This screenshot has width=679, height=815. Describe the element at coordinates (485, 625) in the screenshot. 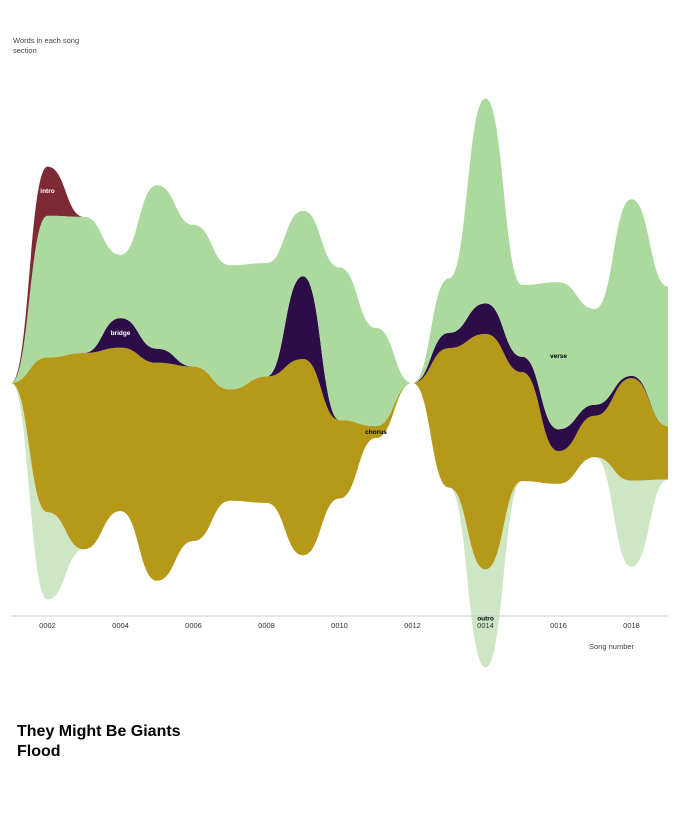

I see `x-tick-label: 0014` at that location.